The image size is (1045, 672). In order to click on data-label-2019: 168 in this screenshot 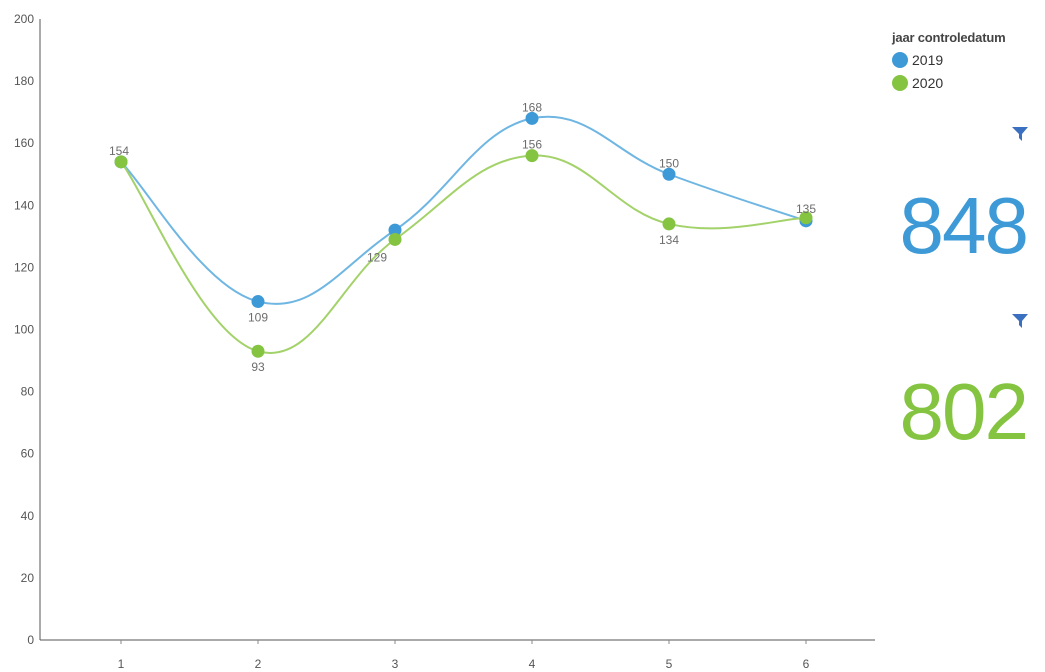, I will do `click(532, 107)`.